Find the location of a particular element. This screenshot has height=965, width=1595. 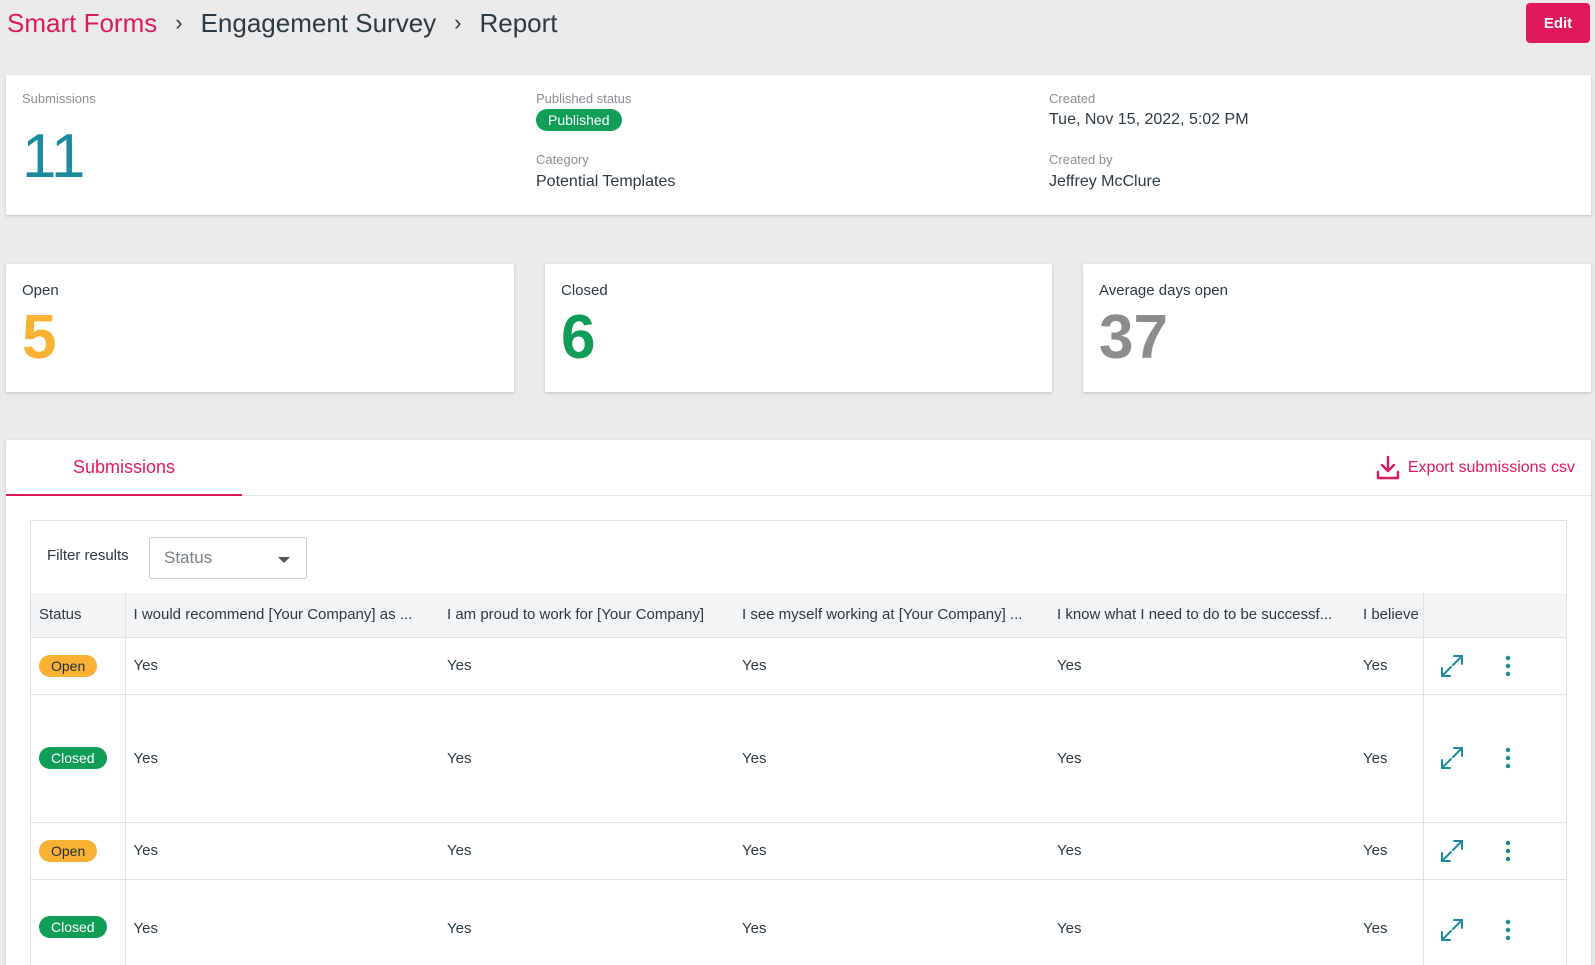

status-filter-value: Status is located at coordinates (188, 557).